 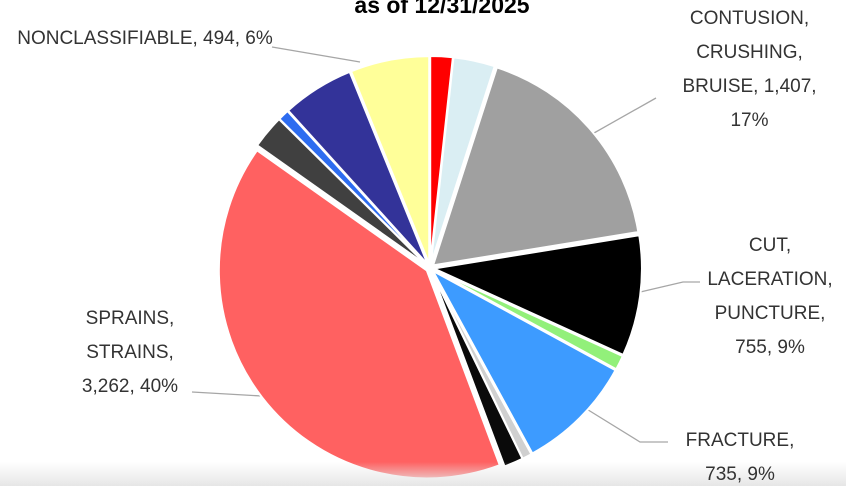 I want to click on data-label: SPRAINS, STRAINS, 3,262, 40%, so click(x=130, y=352).